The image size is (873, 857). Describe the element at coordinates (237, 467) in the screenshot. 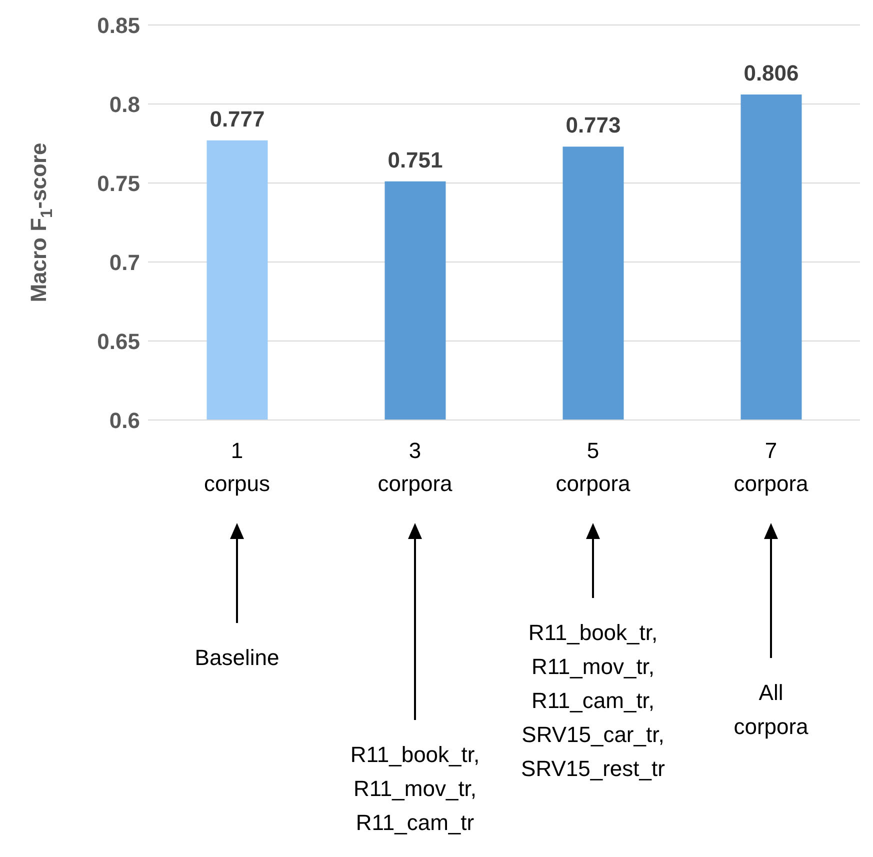

I see `x-tick-label: 1 corpus` at that location.